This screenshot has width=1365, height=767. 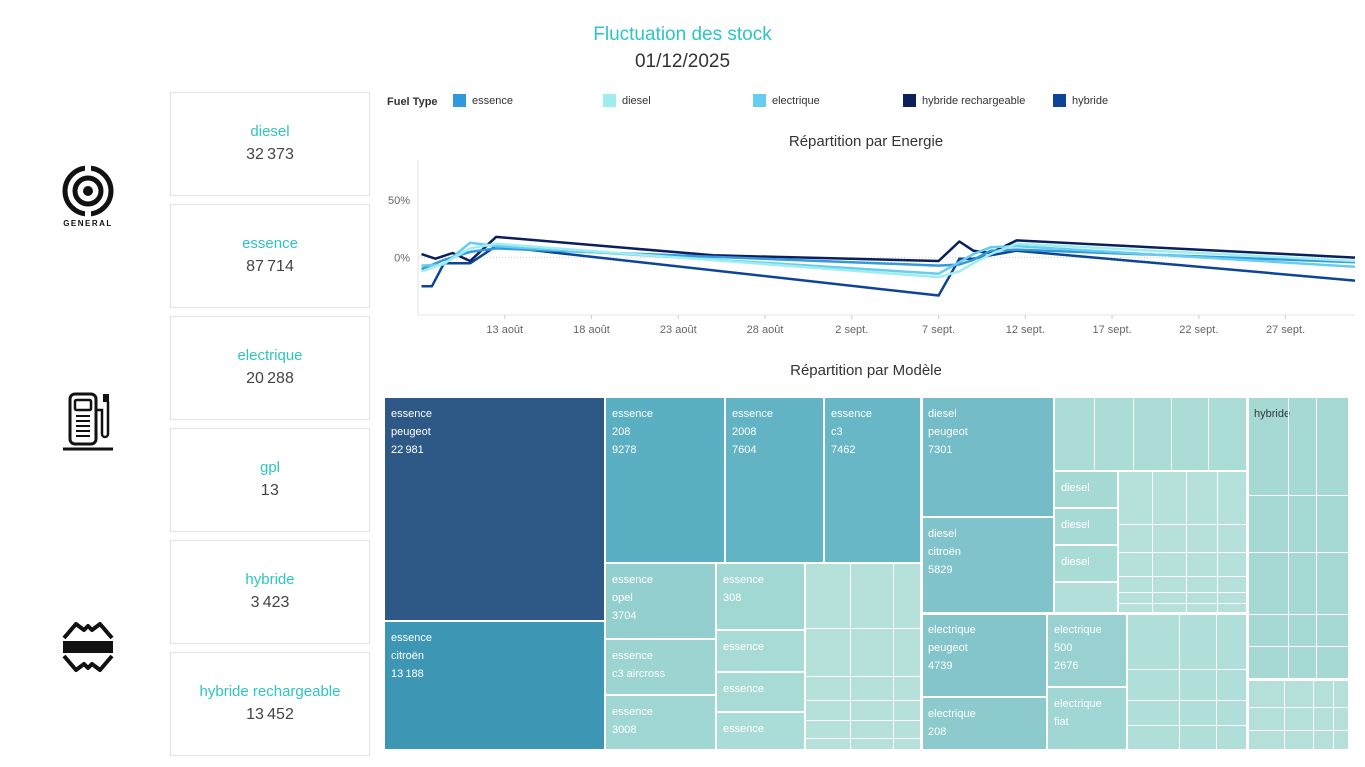 I want to click on kpi-value: 13 452, so click(x=270, y=714).